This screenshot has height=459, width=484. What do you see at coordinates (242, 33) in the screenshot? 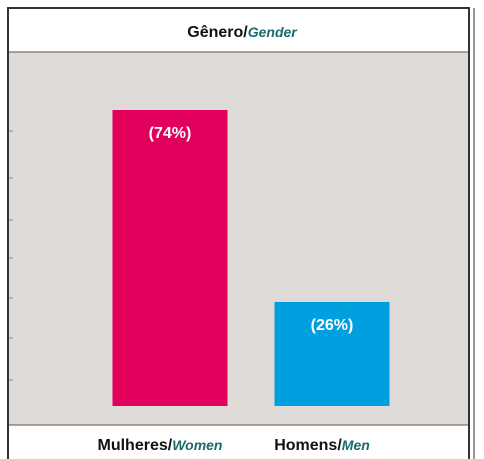
I see `chart-title: Gênero/Gender` at bounding box center [242, 33].